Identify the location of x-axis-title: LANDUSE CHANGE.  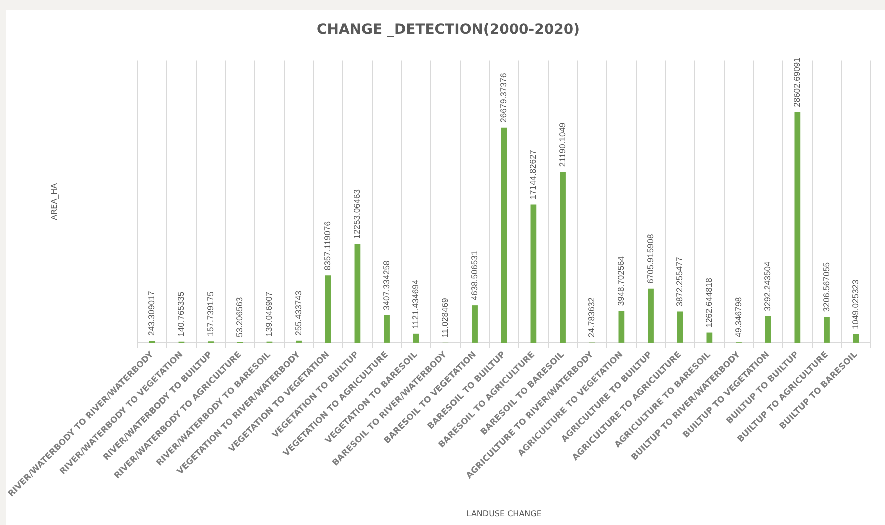
(504, 513).